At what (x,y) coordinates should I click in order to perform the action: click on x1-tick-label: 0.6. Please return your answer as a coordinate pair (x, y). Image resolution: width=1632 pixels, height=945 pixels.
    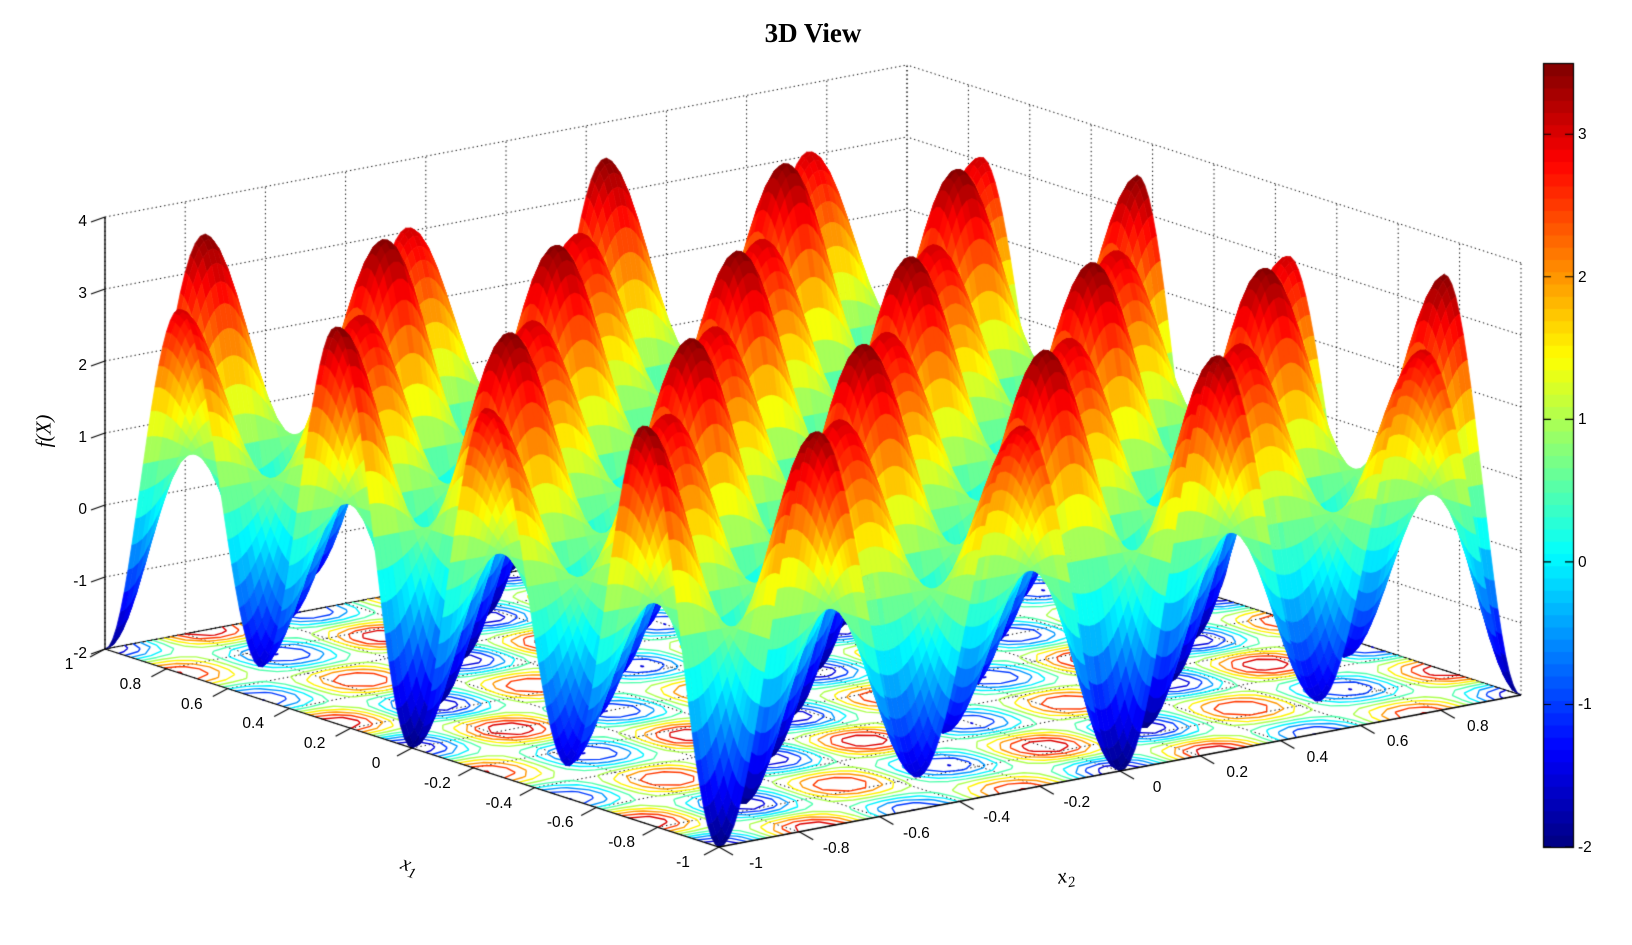
    Looking at the image, I should click on (192, 704).